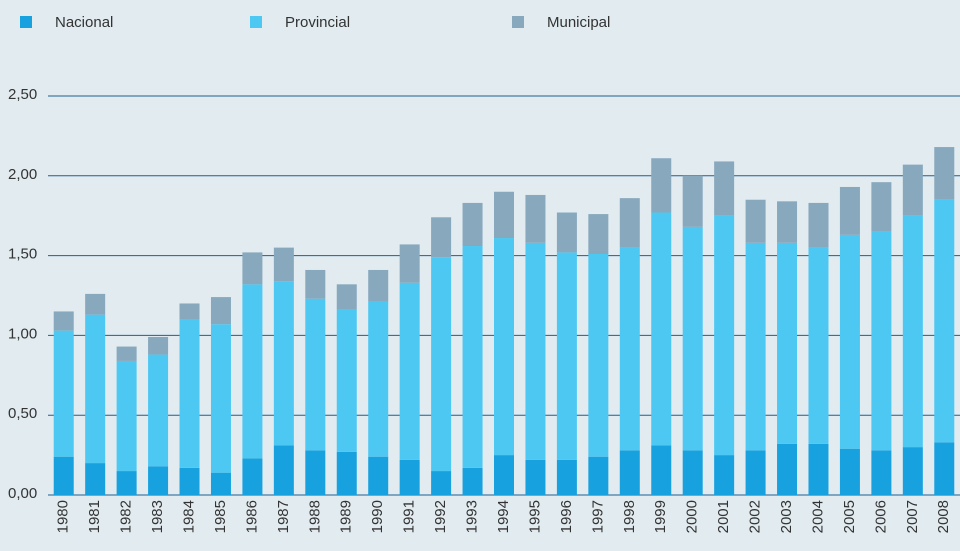 The image size is (960, 551). I want to click on x-tick-label: 1987, so click(283, 516).